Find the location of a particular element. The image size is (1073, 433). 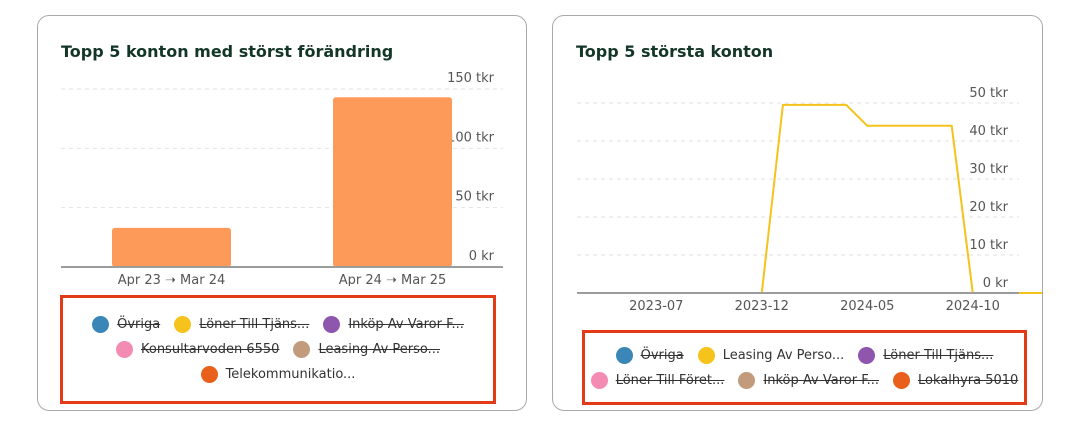

x-tick-label: 2023-12 is located at coordinates (762, 306).